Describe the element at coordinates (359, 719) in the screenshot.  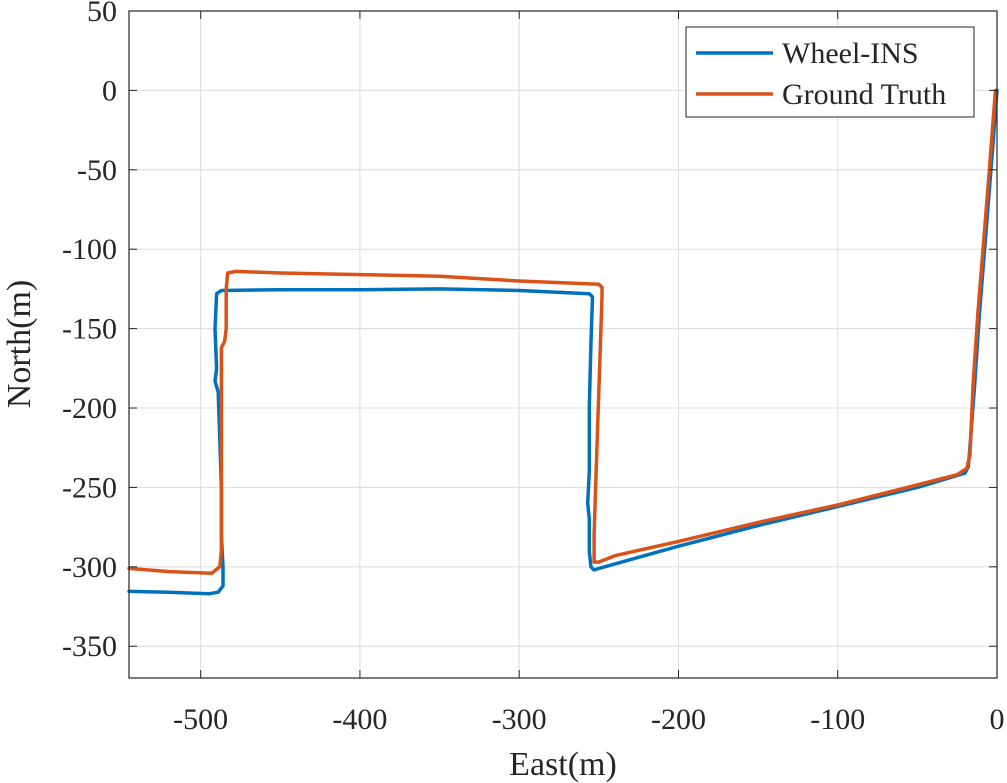
I see `x-tick-label: -400` at that location.